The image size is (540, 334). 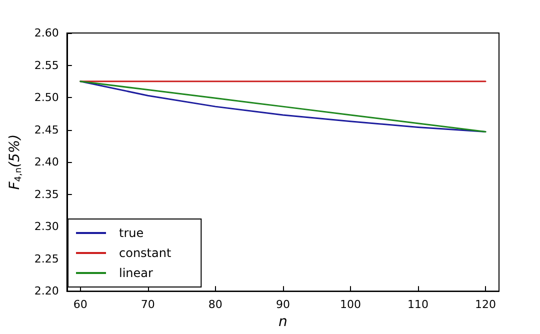 I want to click on y-tick-label: 2.40, so click(x=46, y=162).